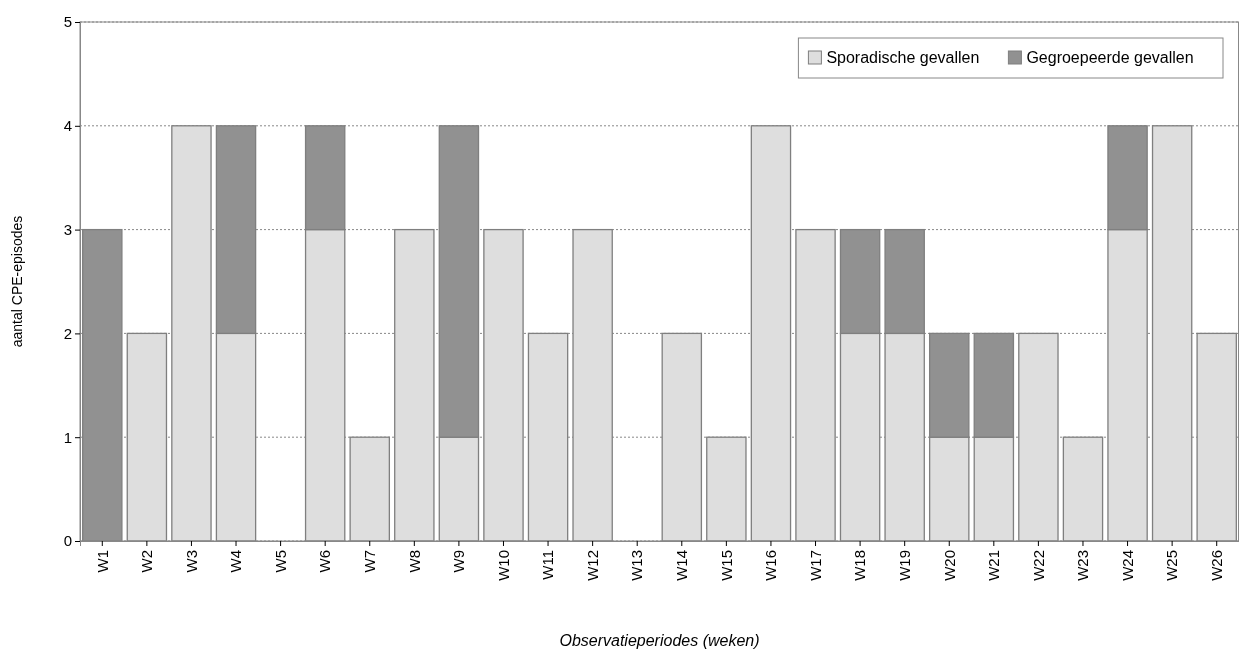 This screenshot has width=1239, height=655. What do you see at coordinates (191, 561) in the screenshot?
I see `x-tick-label: W3` at bounding box center [191, 561].